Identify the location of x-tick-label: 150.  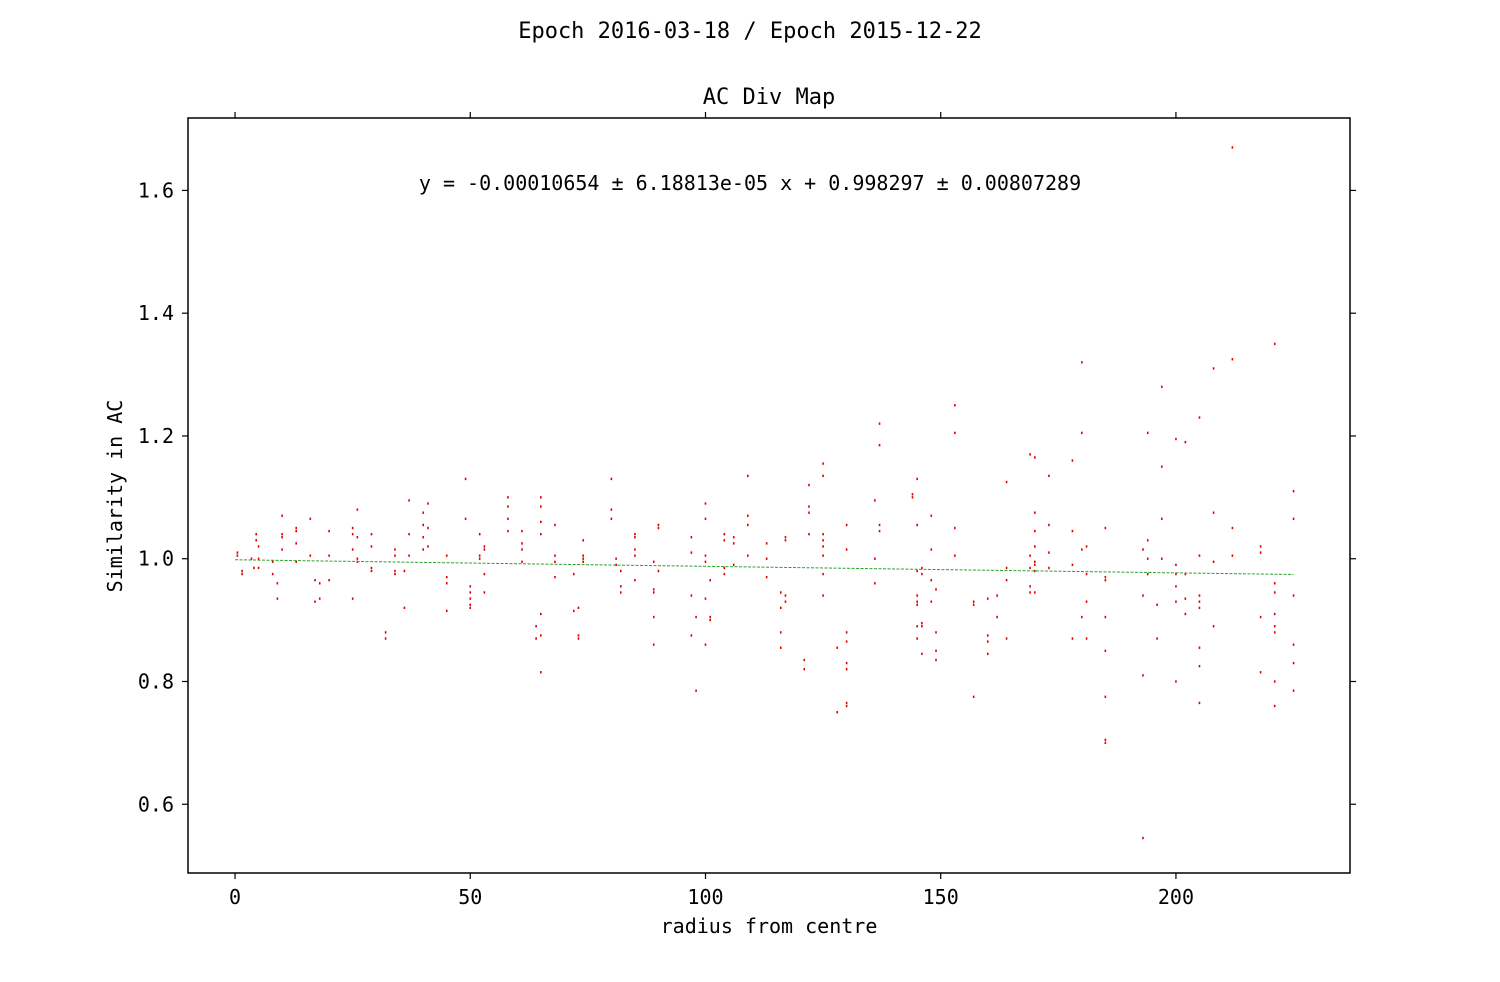
(941, 897).